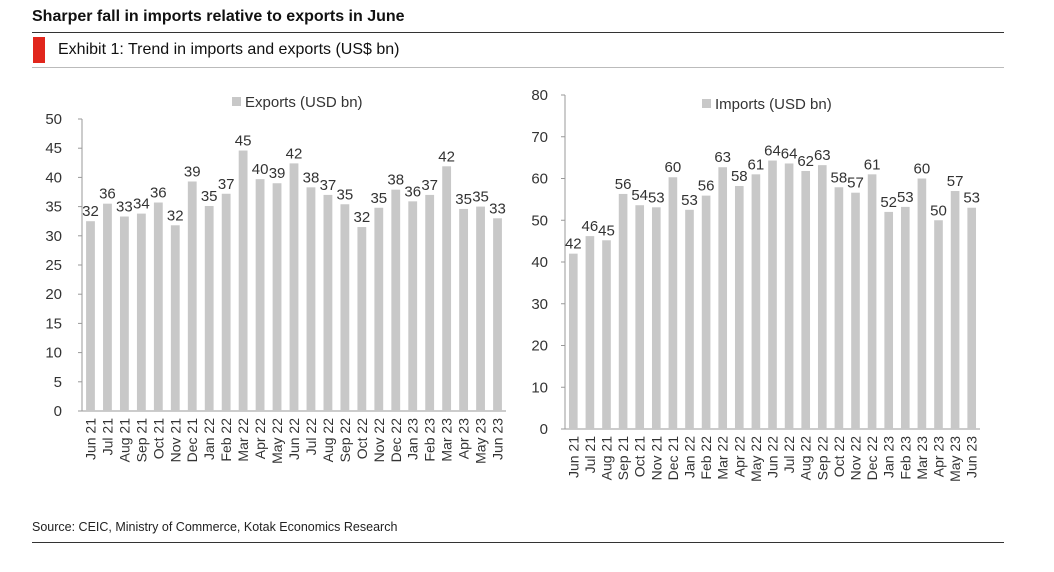  I want to click on exhibit-divider, so click(518, 67).